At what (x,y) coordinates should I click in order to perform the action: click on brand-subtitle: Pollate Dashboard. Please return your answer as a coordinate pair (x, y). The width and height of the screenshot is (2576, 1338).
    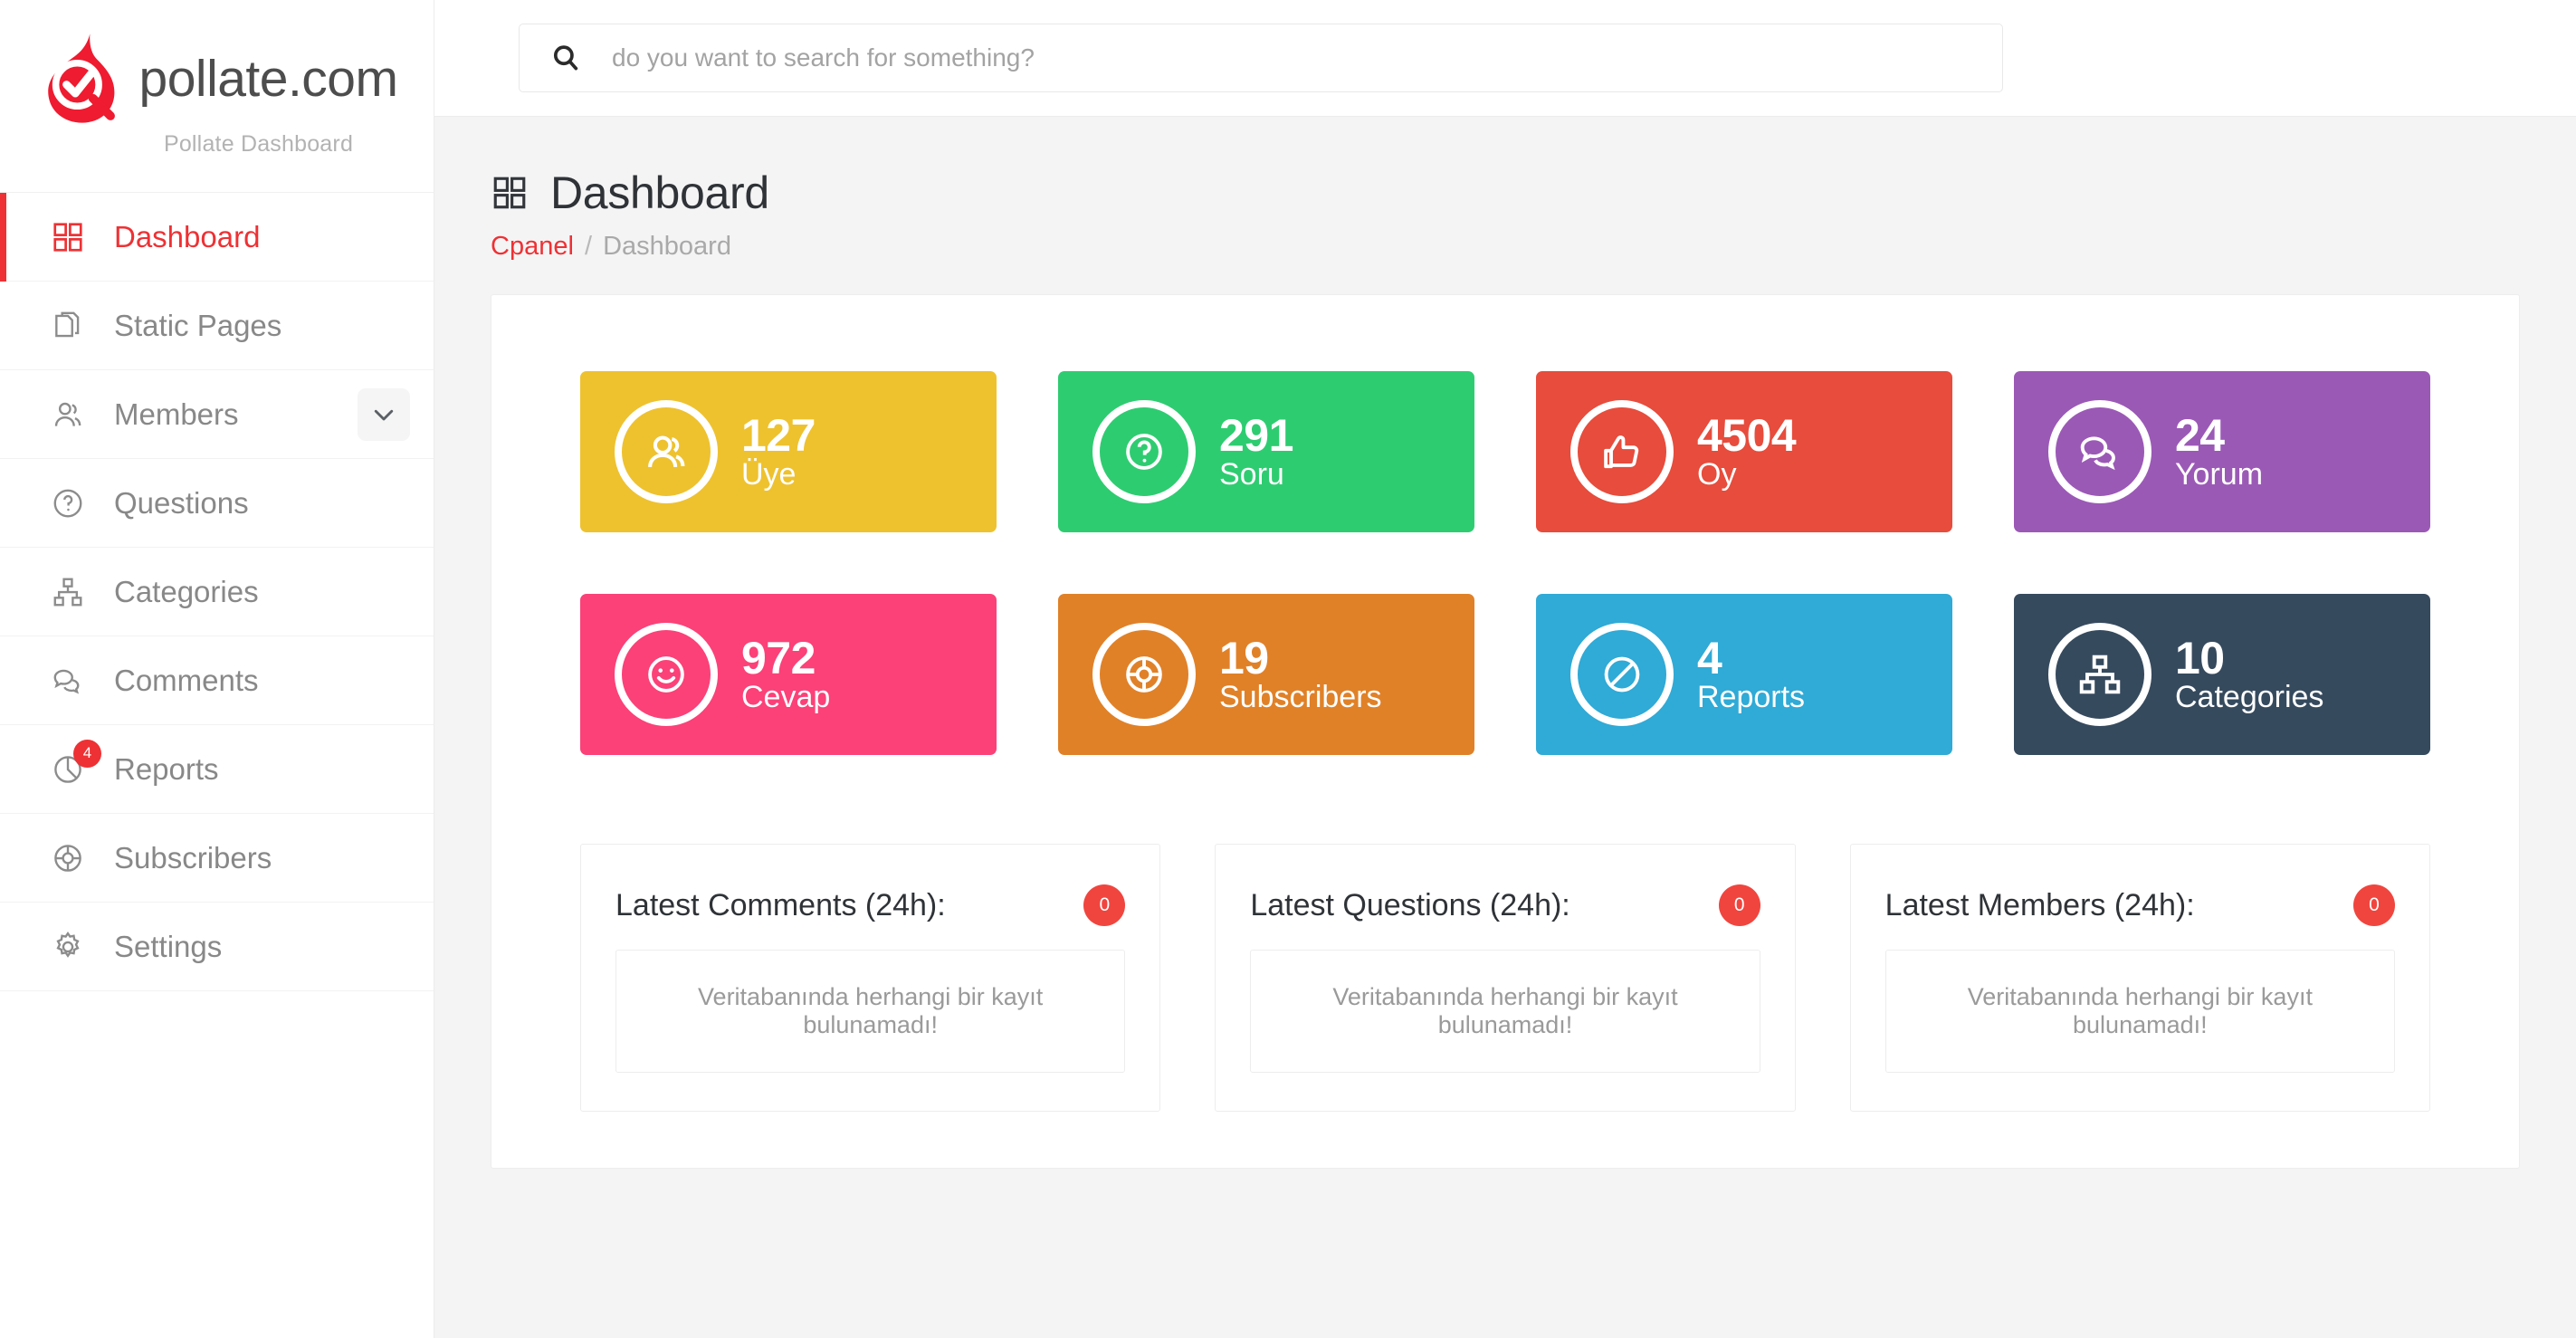
    Looking at the image, I should click on (259, 143).